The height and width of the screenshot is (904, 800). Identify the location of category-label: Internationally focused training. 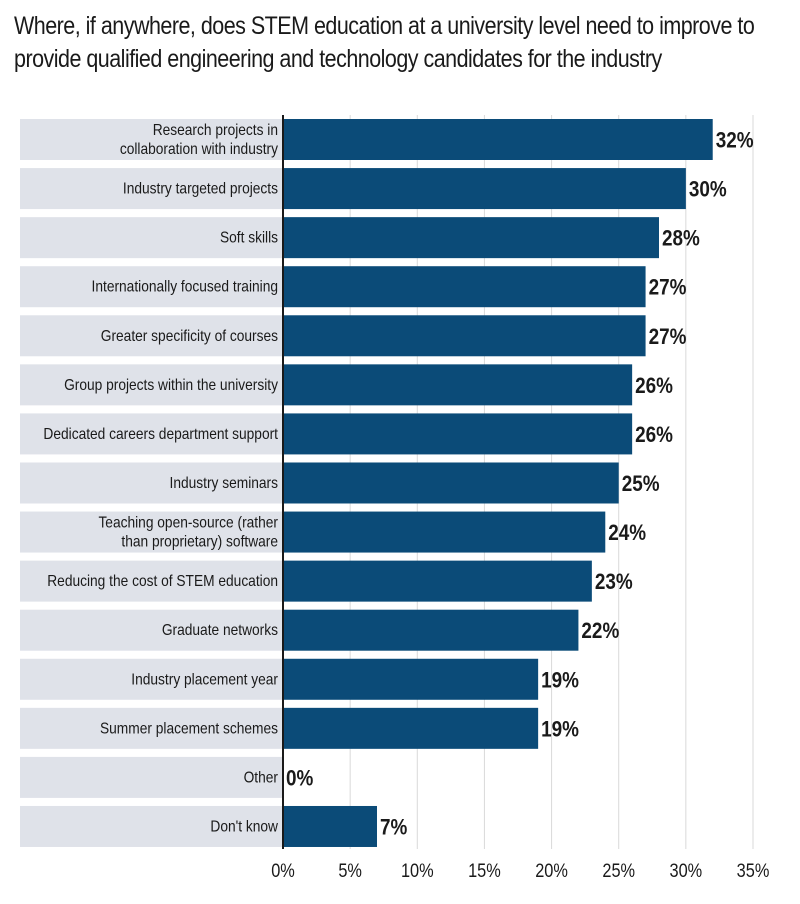
(185, 287).